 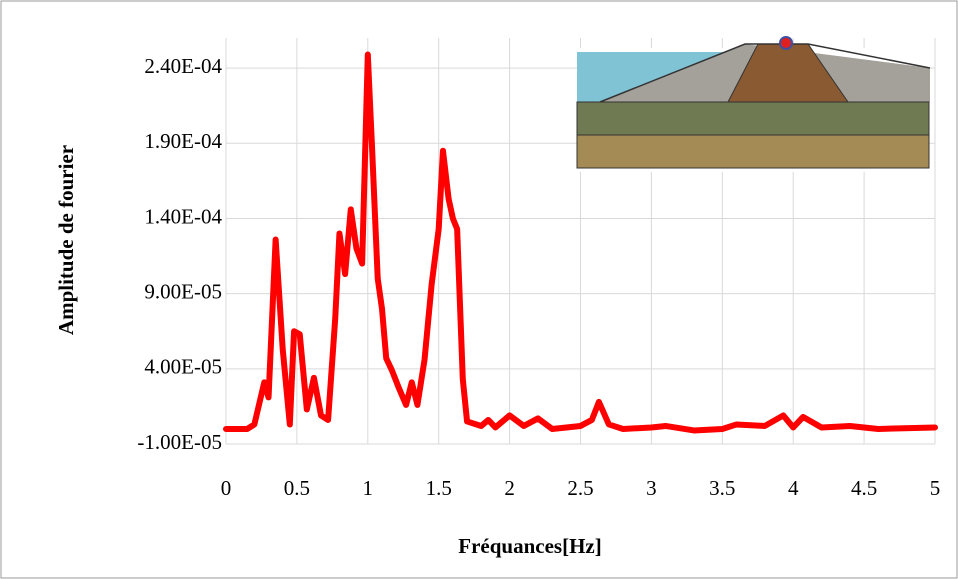 I want to click on y-tick-label: 9.00E-05, so click(x=183, y=291).